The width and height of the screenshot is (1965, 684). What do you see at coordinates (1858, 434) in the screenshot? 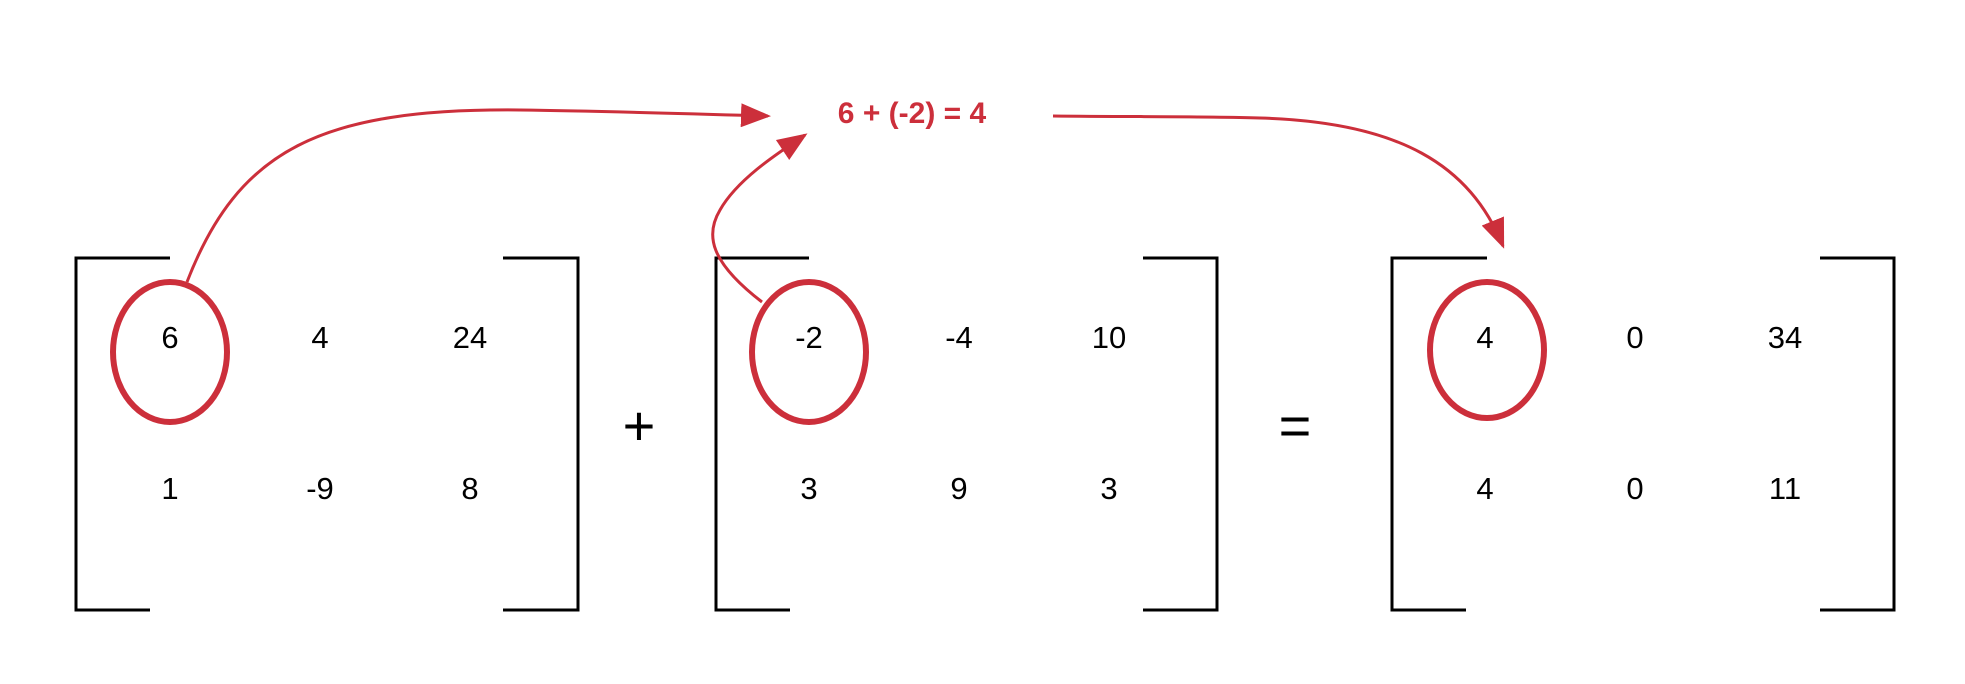
I see `matrix-result-right-bracket` at bounding box center [1858, 434].